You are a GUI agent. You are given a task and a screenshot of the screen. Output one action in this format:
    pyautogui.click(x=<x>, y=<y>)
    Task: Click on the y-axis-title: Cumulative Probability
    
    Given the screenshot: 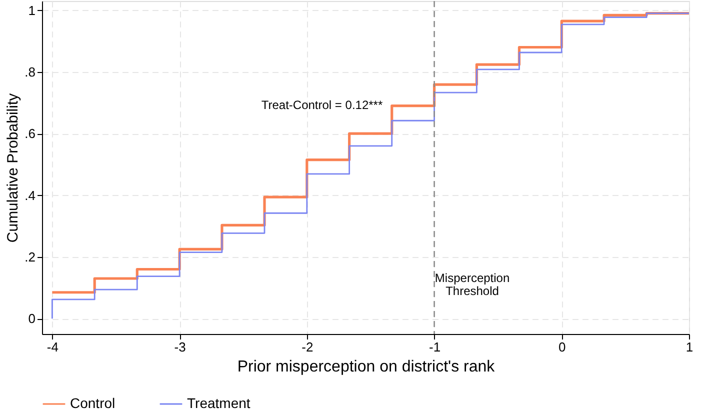 What is the action you would take?
    pyautogui.click(x=13, y=167)
    